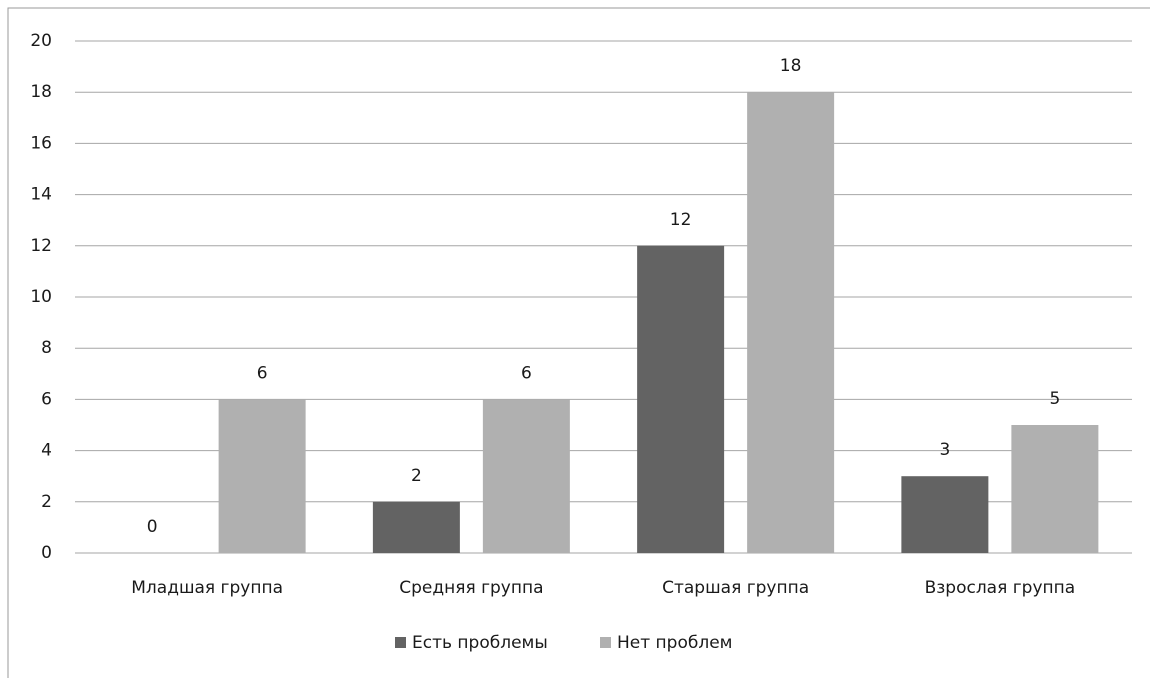  What do you see at coordinates (46, 553) in the screenshot?
I see `y-tick-label: 0` at bounding box center [46, 553].